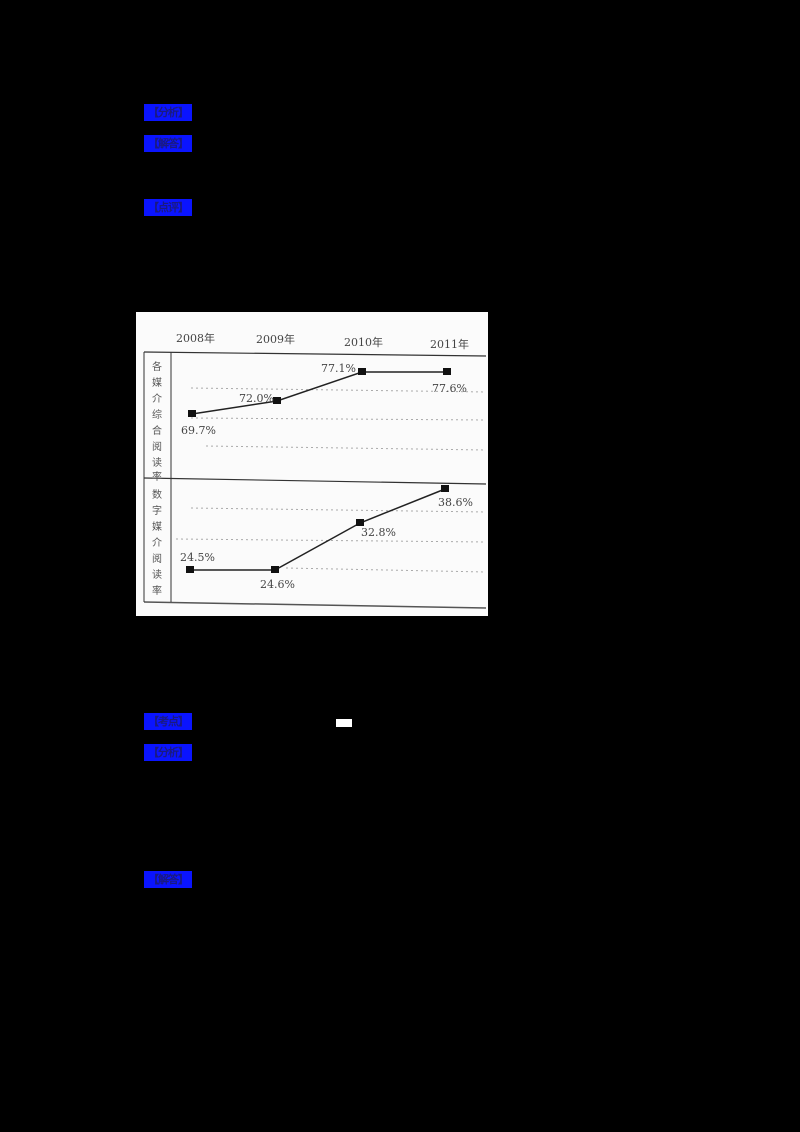 The image size is (800, 1132). I want to click on redaction-mark, so click(344, 723).